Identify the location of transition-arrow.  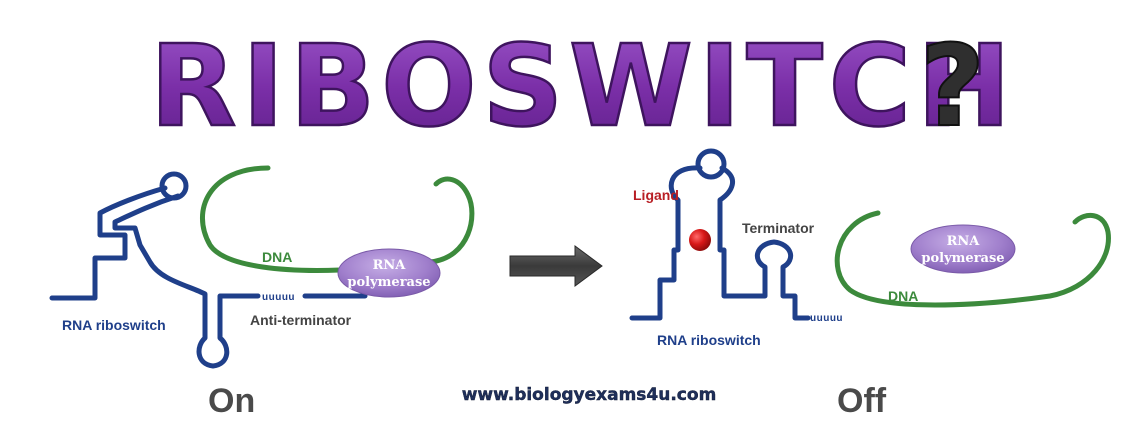
(556, 266).